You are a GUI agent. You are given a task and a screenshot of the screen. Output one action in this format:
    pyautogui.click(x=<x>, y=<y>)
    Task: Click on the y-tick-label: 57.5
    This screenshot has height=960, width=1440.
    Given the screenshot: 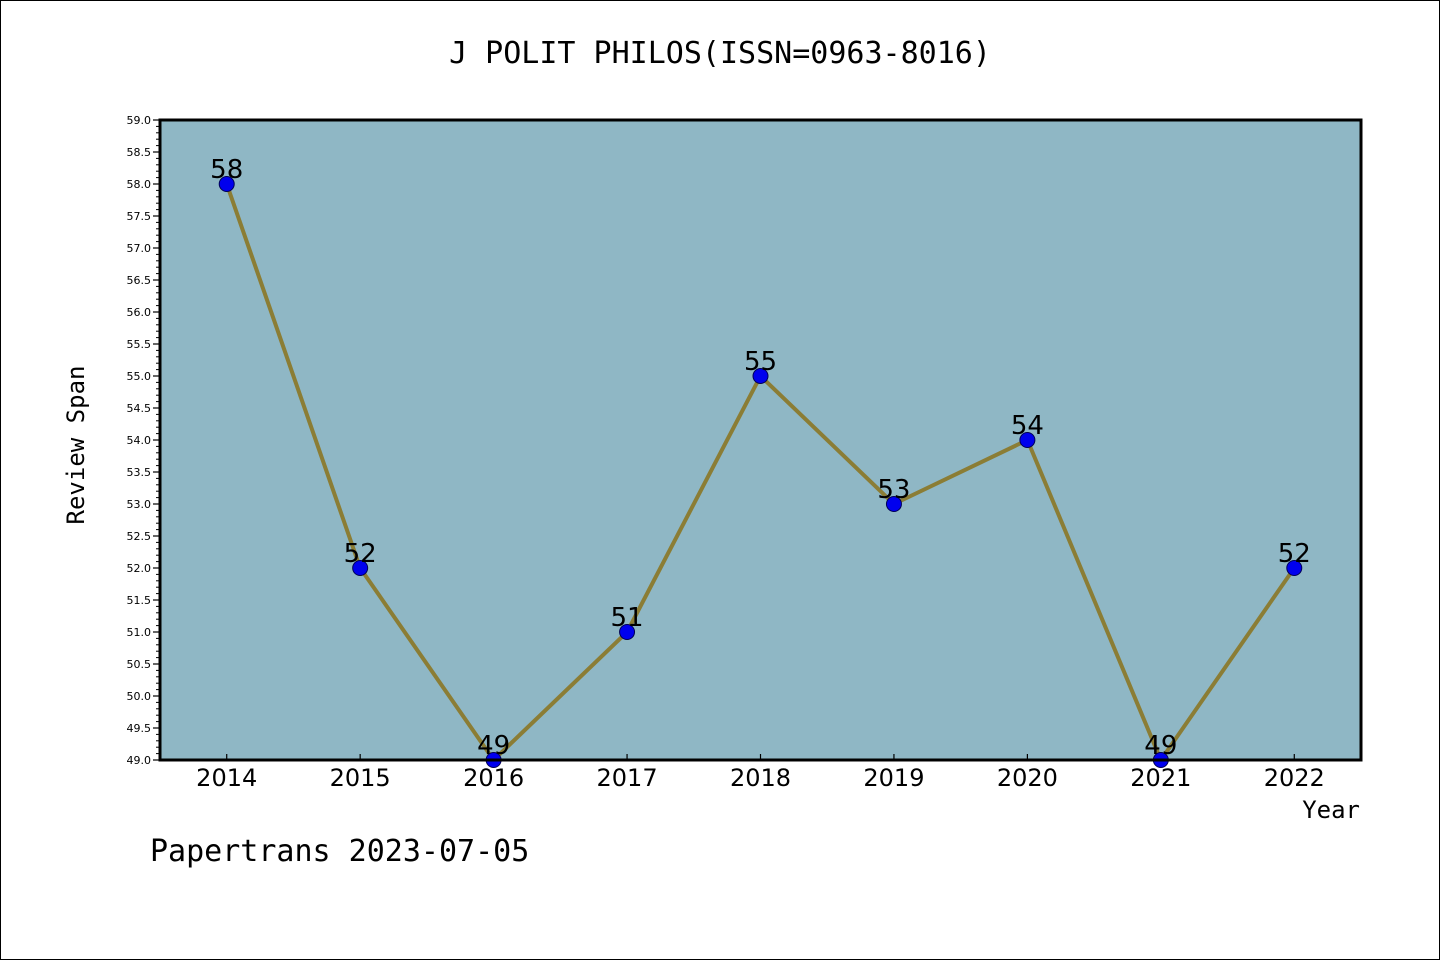 What is the action you would take?
    pyautogui.click(x=139, y=216)
    